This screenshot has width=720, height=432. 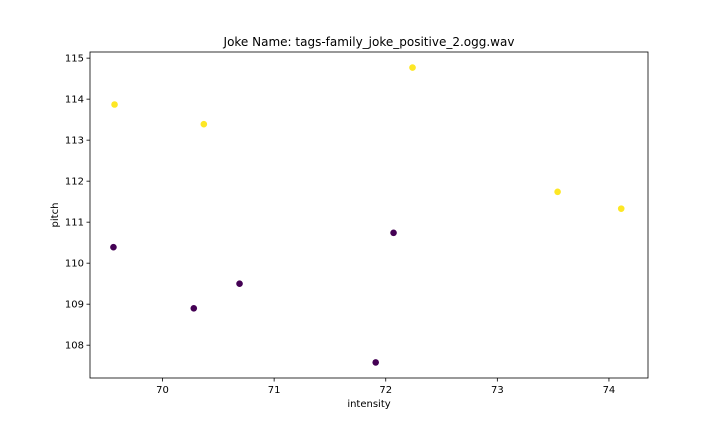 I want to click on x-tick-label: 71, so click(x=274, y=390).